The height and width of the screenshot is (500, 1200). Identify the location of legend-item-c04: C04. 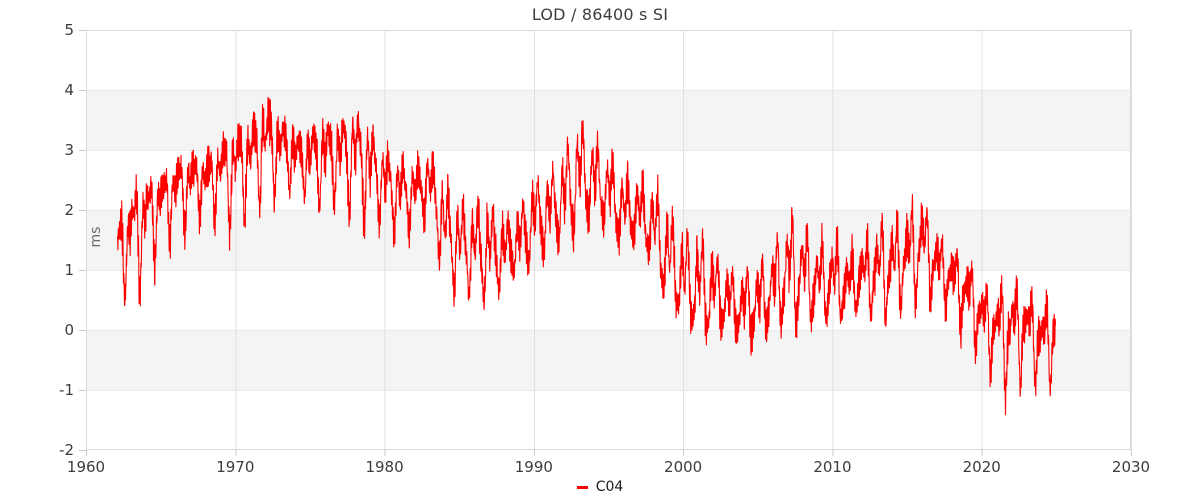
(600, 487).